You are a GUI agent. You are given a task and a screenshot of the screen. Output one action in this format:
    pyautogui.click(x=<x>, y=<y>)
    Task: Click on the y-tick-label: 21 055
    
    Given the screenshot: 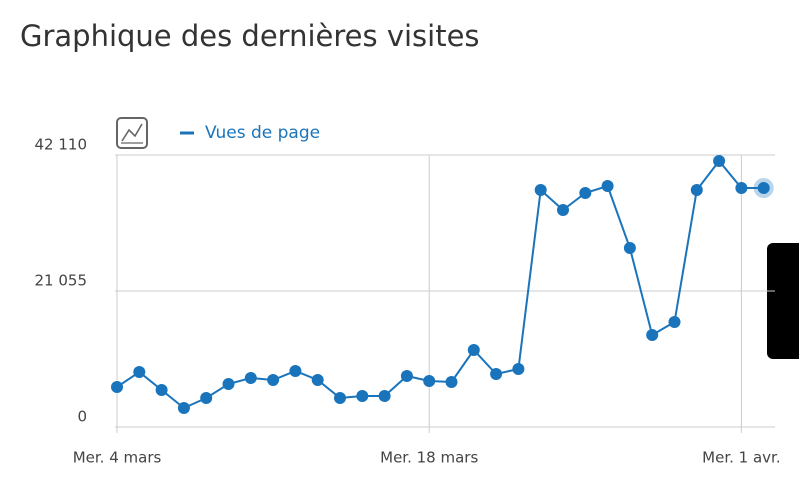 What is the action you would take?
    pyautogui.click(x=61, y=281)
    